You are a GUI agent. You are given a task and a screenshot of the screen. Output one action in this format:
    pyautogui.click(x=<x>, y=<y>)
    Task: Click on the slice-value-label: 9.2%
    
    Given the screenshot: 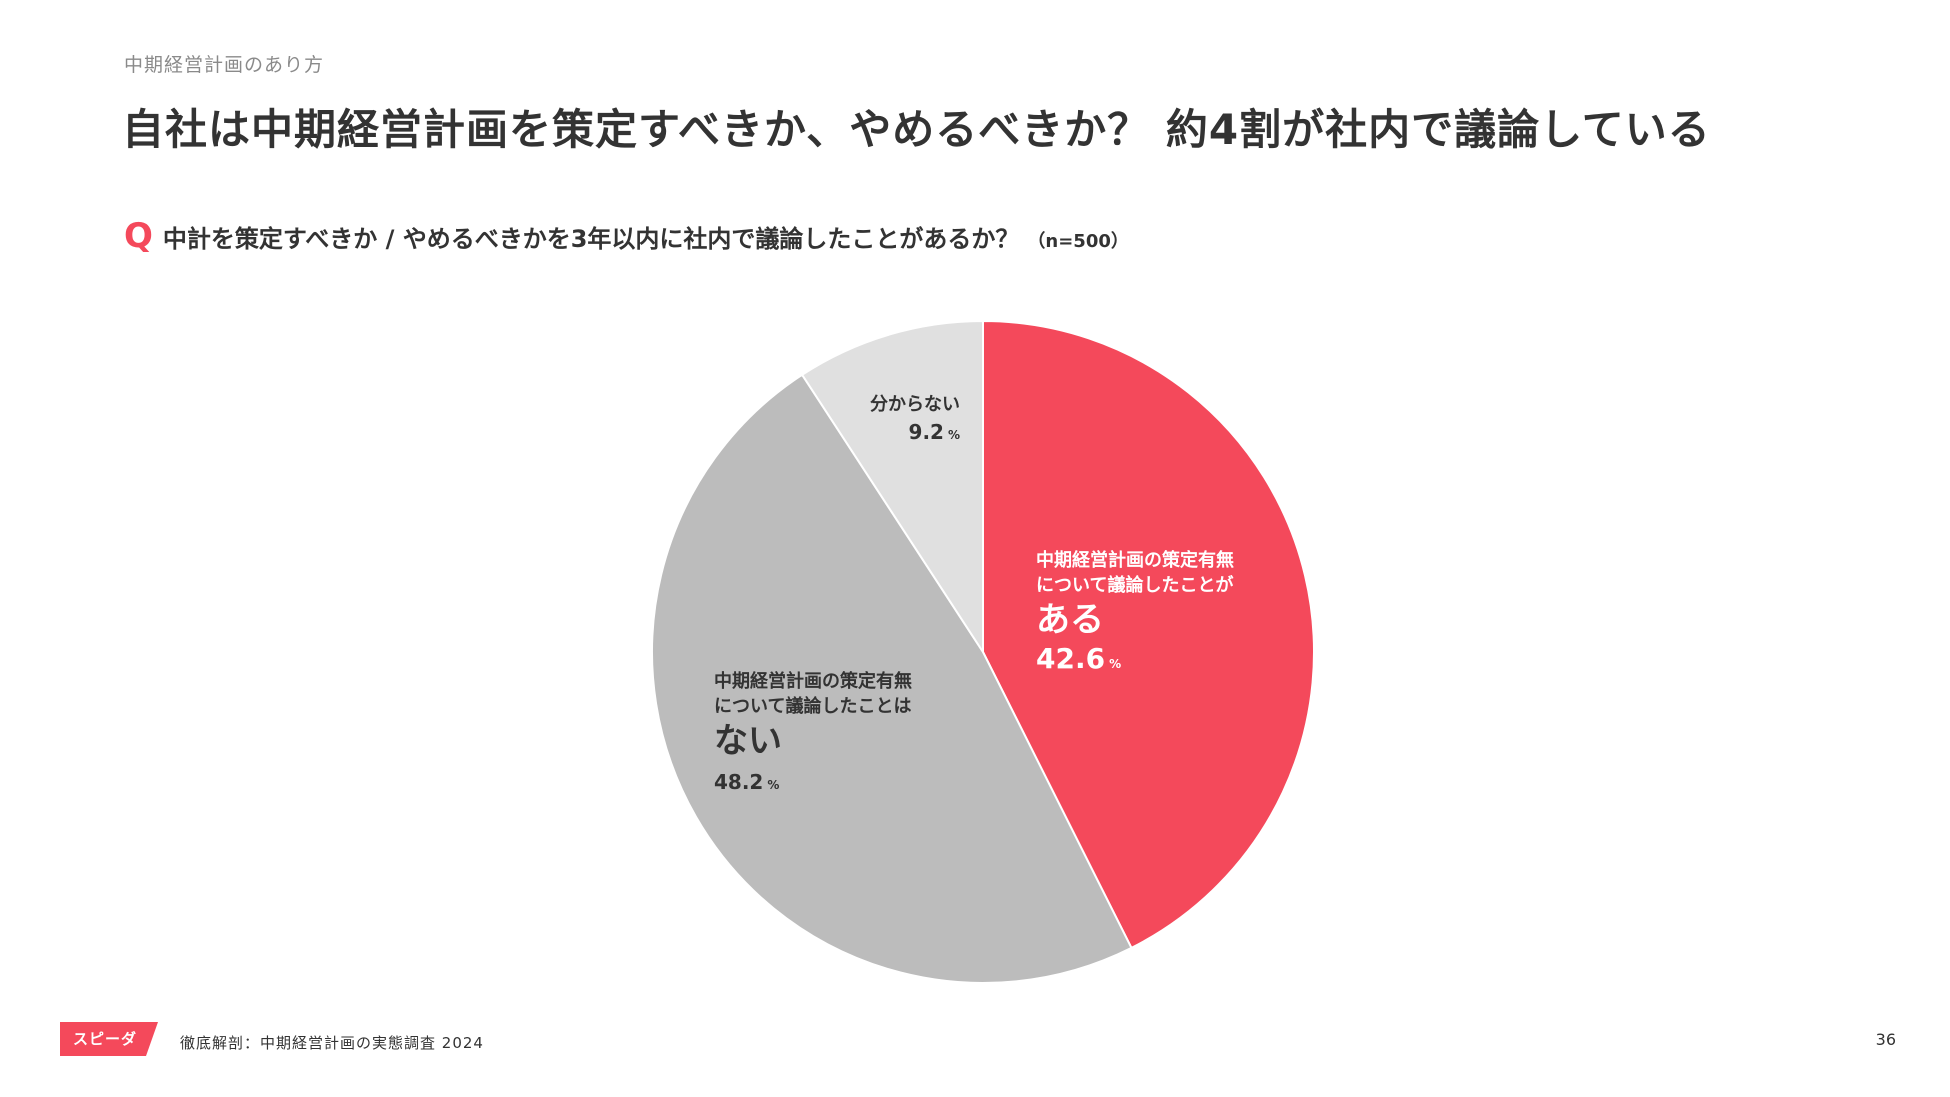 What is the action you would take?
    pyautogui.click(x=934, y=432)
    